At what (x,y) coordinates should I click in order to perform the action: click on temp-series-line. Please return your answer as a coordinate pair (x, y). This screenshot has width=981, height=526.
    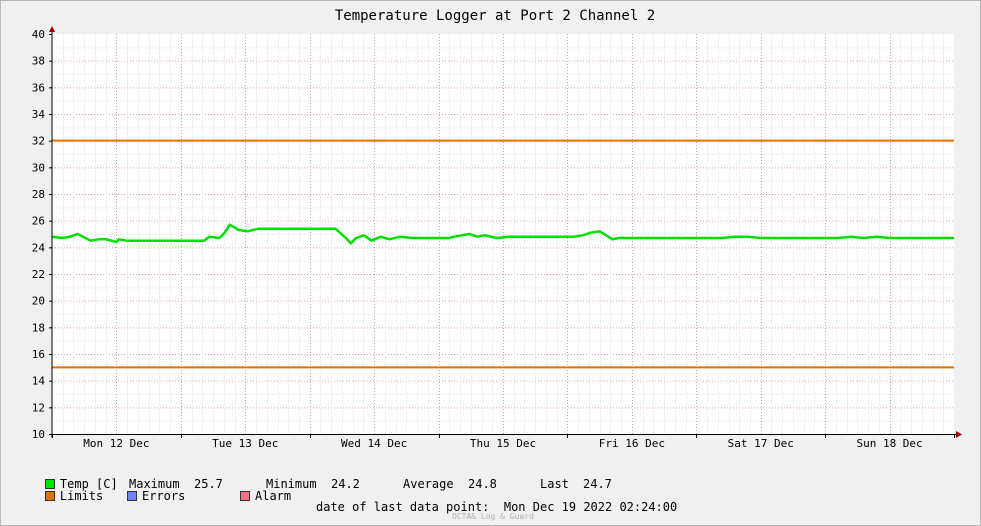
    Looking at the image, I should click on (502, 234).